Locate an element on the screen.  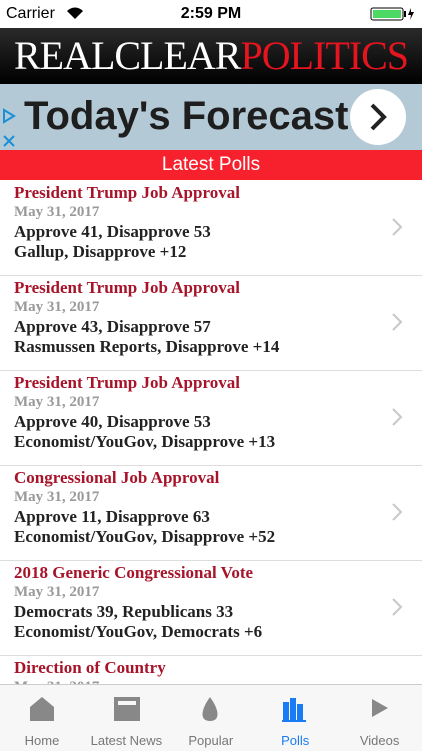
battery-icon is located at coordinates (392, 14).